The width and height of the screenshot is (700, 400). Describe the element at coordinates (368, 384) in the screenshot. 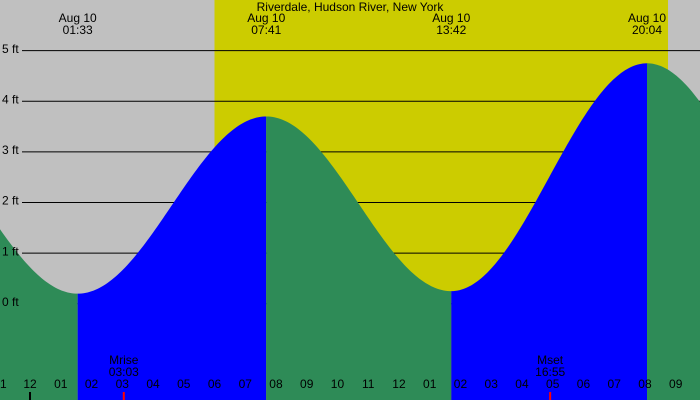

I see `x-tick-label: 11` at that location.